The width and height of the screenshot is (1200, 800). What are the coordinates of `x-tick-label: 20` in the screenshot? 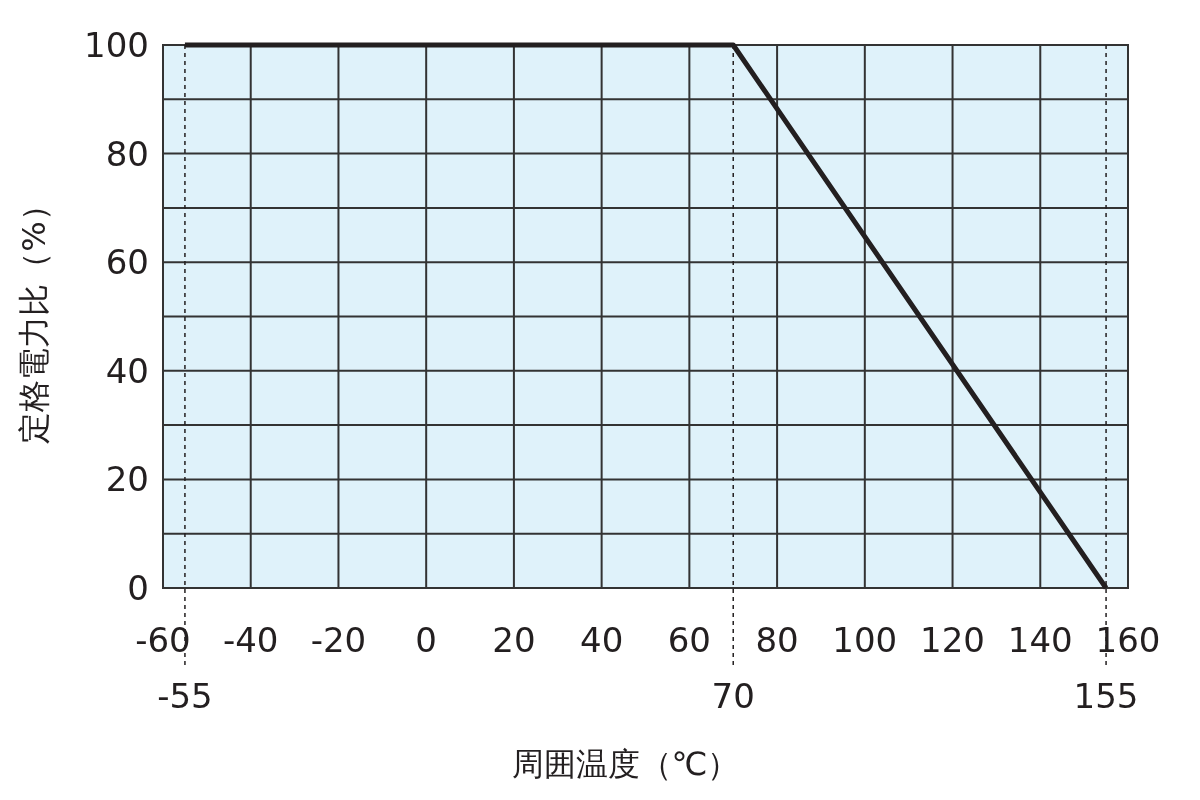 It's located at (514, 640).